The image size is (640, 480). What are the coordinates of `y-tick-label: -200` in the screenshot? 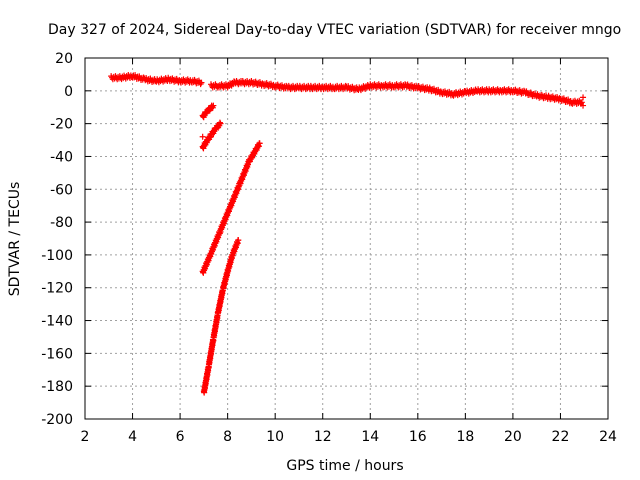 It's located at (57, 420).